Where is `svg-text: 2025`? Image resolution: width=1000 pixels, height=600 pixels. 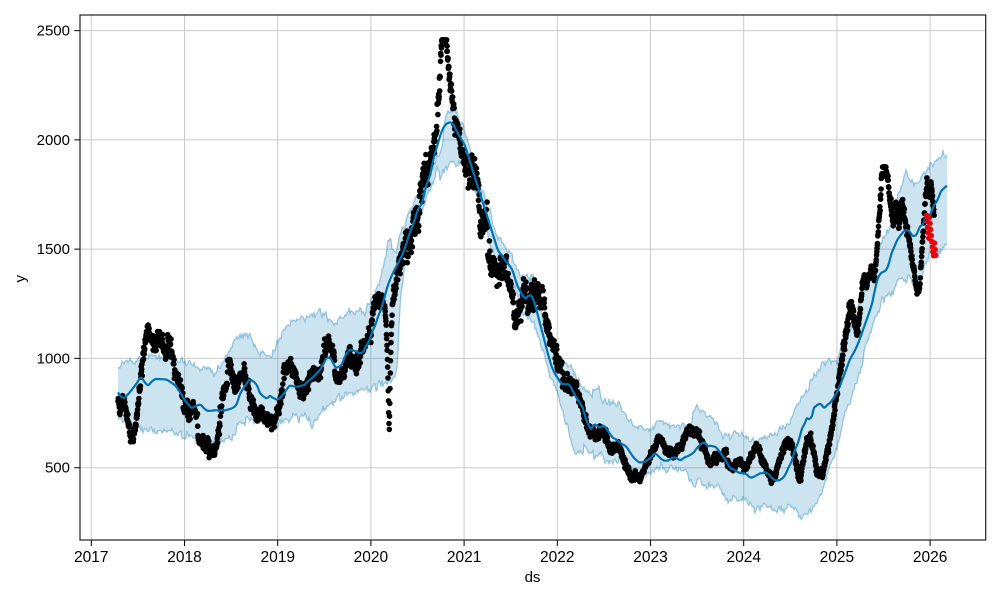 svg-text: 2025 is located at coordinates (837, 557).